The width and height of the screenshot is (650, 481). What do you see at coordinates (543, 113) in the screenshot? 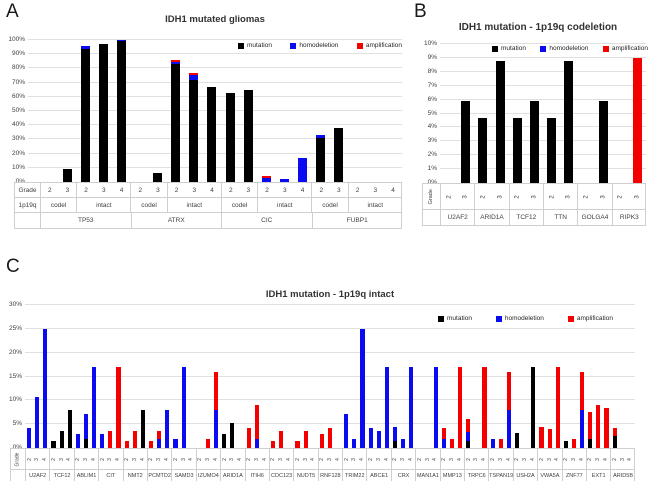
I see `panel-b-plot` at bounding box center [543, 113].